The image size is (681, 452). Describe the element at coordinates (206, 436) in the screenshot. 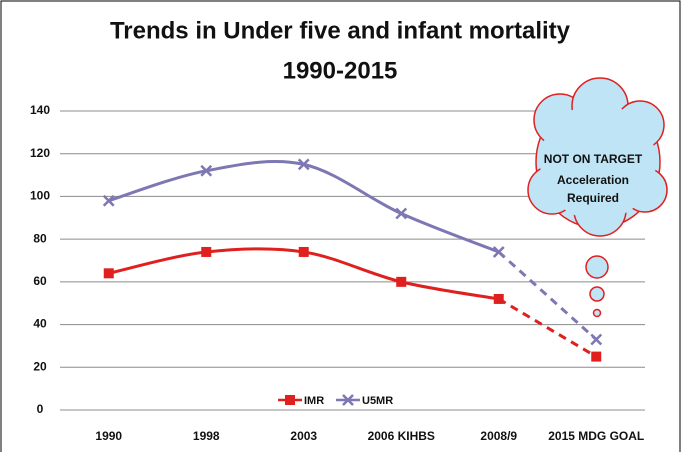

I see `x-tick-label: 1998` at that location.